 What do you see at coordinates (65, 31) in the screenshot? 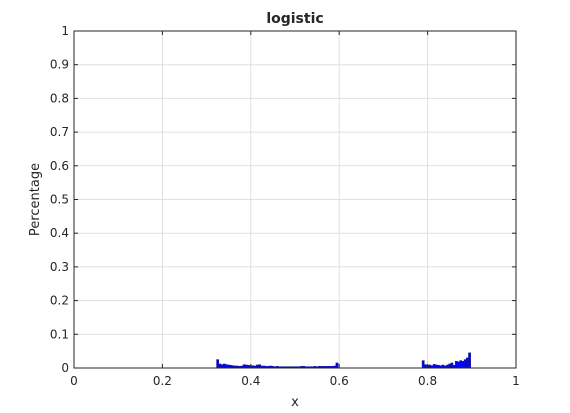
I see `y-tick-label: 1` at bounding box center [65, 31].